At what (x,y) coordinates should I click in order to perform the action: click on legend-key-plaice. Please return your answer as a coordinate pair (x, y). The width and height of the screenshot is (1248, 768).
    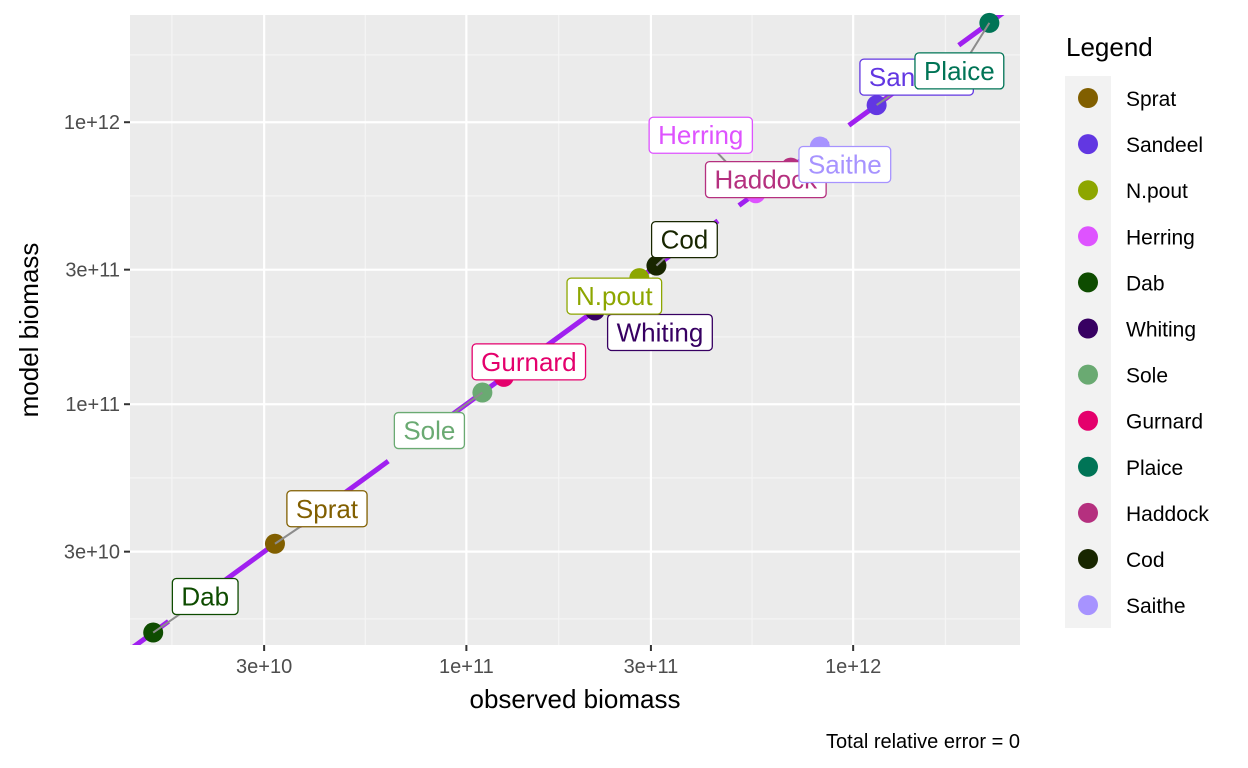
    Looking at the image, I should click on (1088, 466).